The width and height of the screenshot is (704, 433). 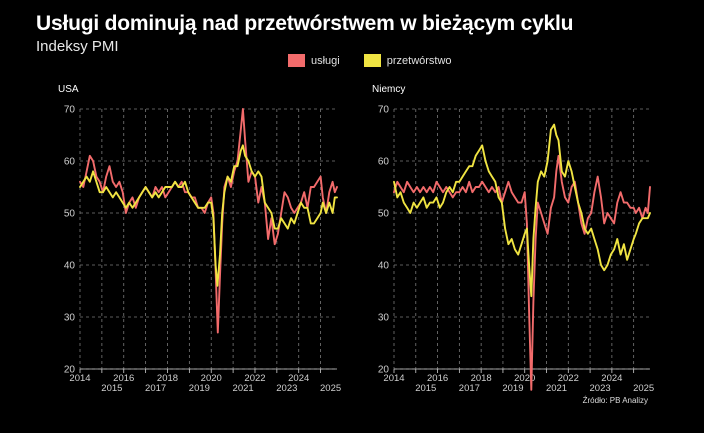 I want to click on legend: usługi przetwórstwo, so click(x=382, y=60).